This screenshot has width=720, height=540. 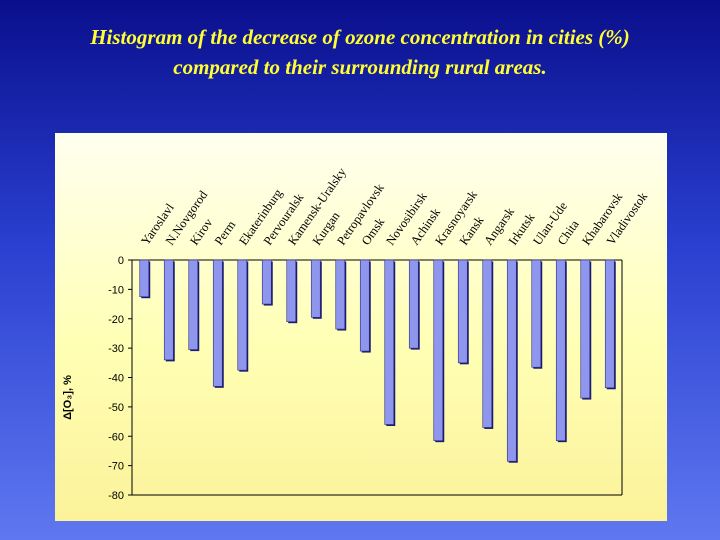 What do you see at coordinates (116, 320) in the screenshot?
I see `y-tick-label: -20` at bounding box center [116, 320].